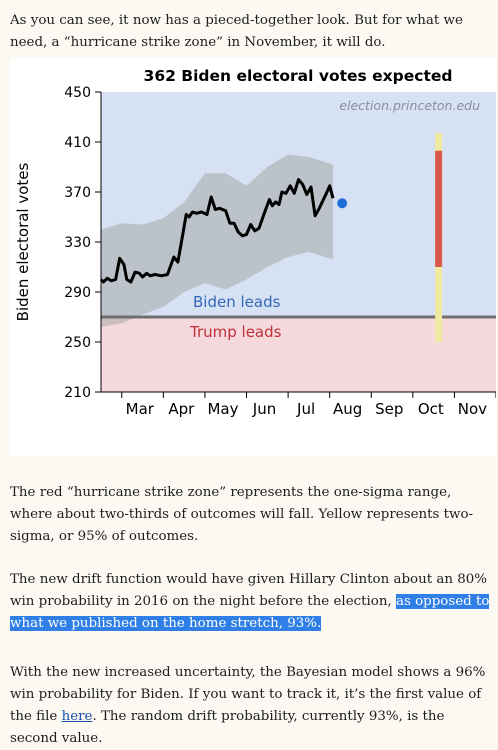 The width and height of the screenshot is (498, 750). What do you see at coordinates (431, 409) in the screenshot?
I see `month-label: Oct` at bounding box center [431, 409].